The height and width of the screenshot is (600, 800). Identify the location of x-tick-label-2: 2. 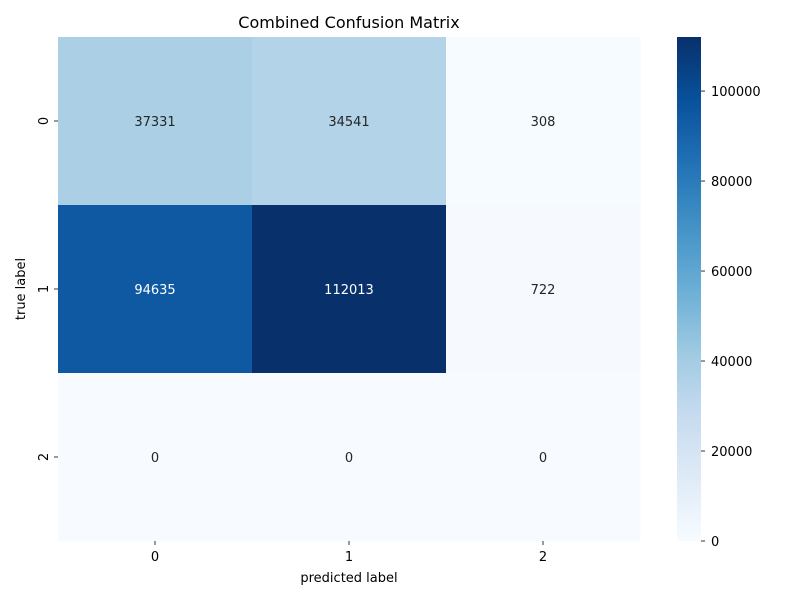
(543, 557).